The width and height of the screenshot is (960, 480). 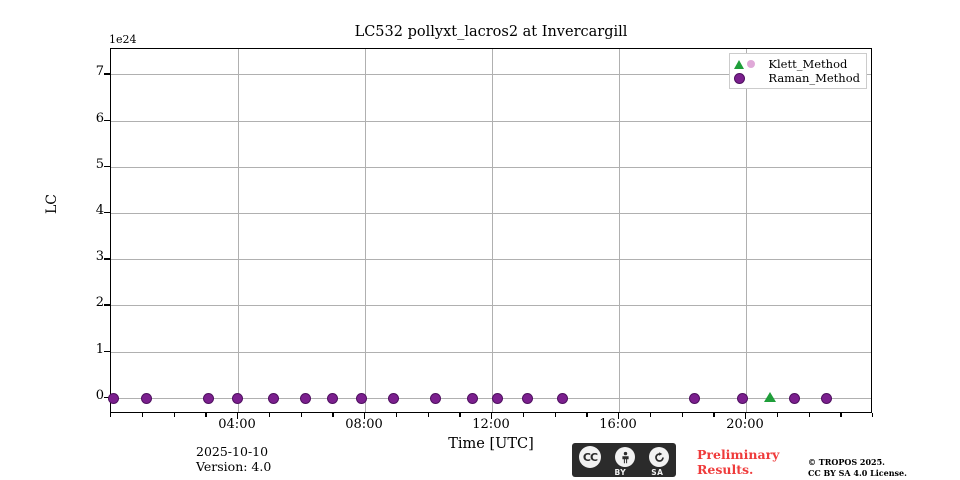 I want to click on x-tick-label: 20:00, so click(x=745, y=424).